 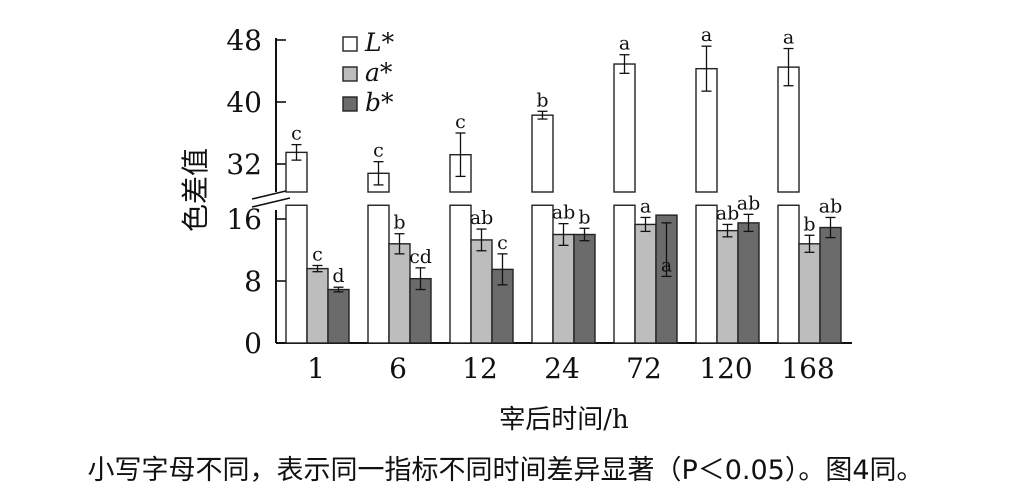 I want to click on y-axis-label: 色差值, so click(x=195, y=190).